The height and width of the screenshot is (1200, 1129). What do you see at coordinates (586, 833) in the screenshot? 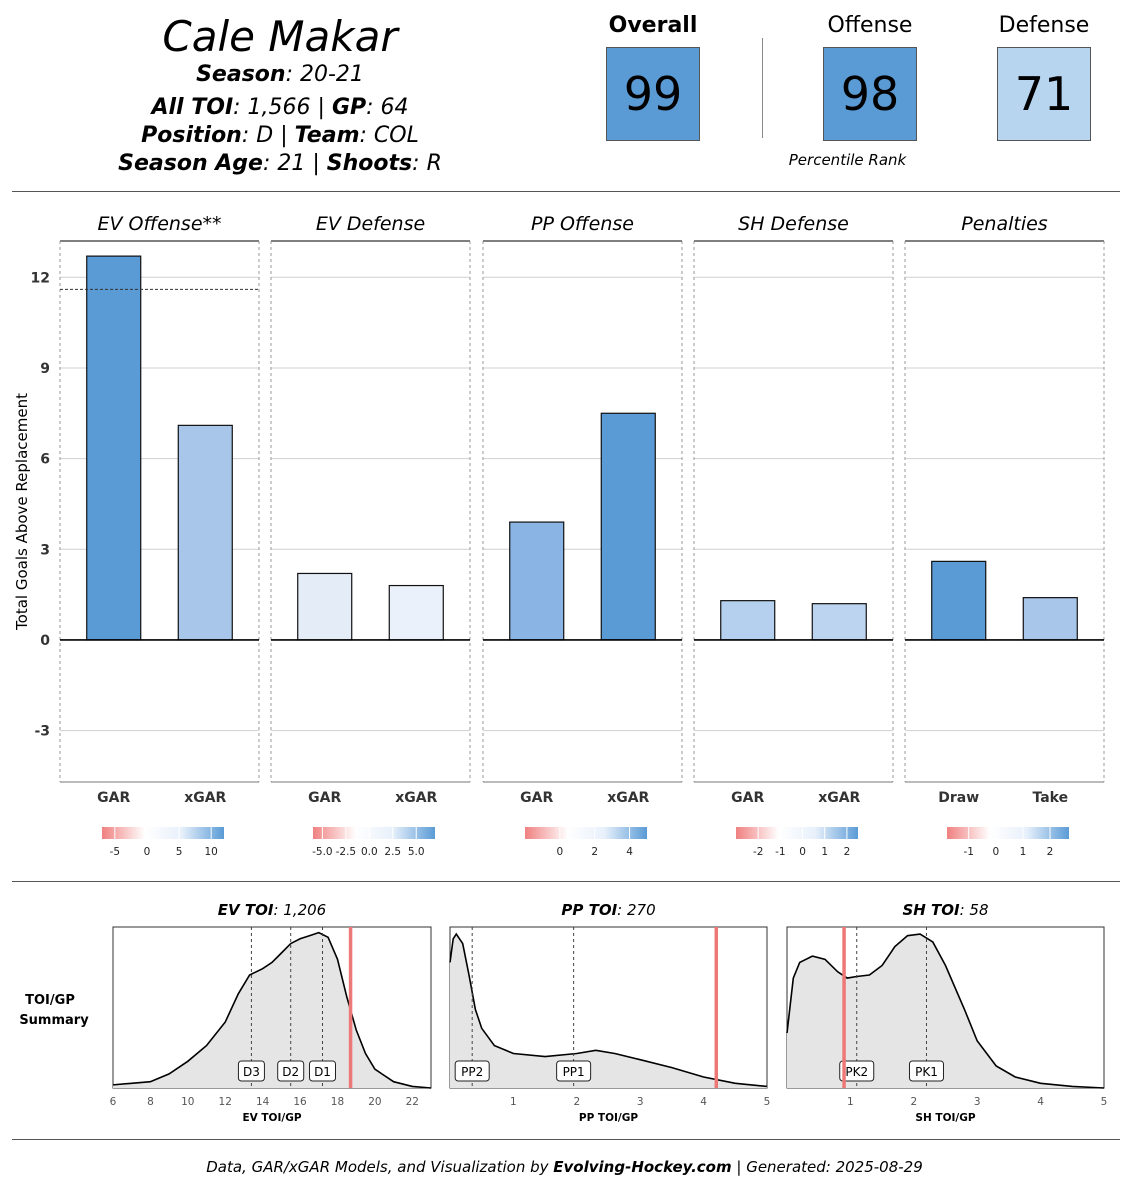
I see `legend-colorbar` at bounding box center [586, 833].